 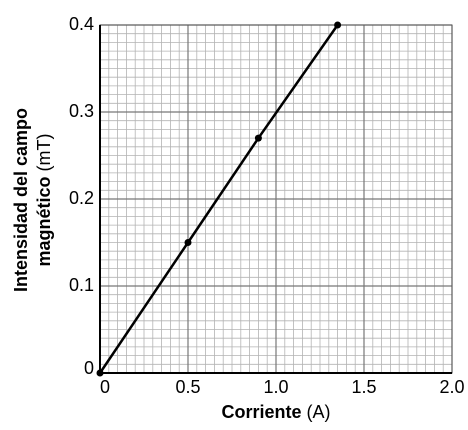 What do you see at coordinates (81, 198) in the screenshot?
I see `y-tick-label: 0.2` at bounding box center [81, 198].